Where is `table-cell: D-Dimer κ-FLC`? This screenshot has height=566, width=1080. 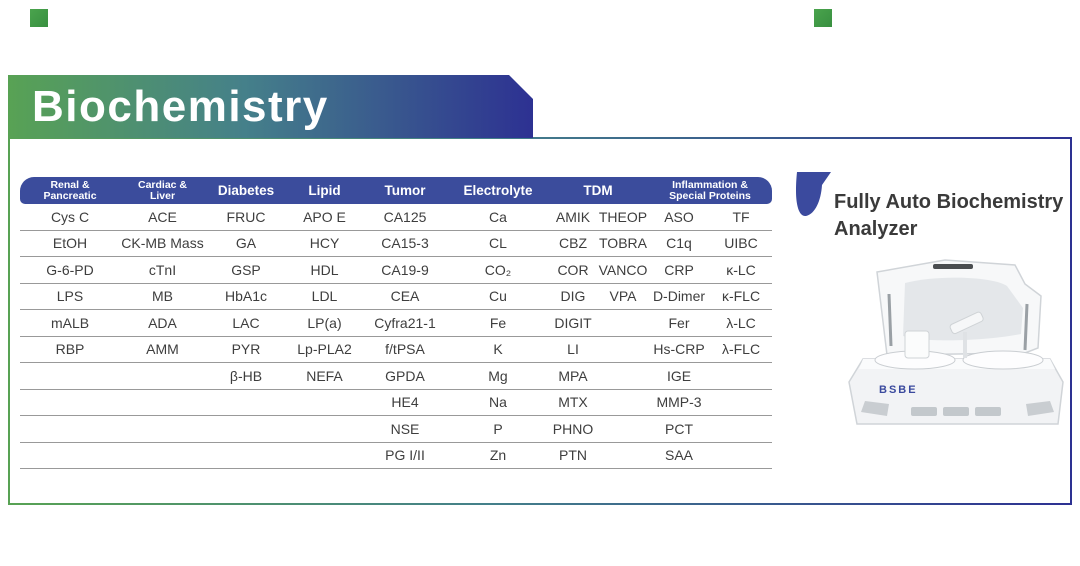
table-cell: D-Dimer κ-FLC is located at coordinates (710, 296).